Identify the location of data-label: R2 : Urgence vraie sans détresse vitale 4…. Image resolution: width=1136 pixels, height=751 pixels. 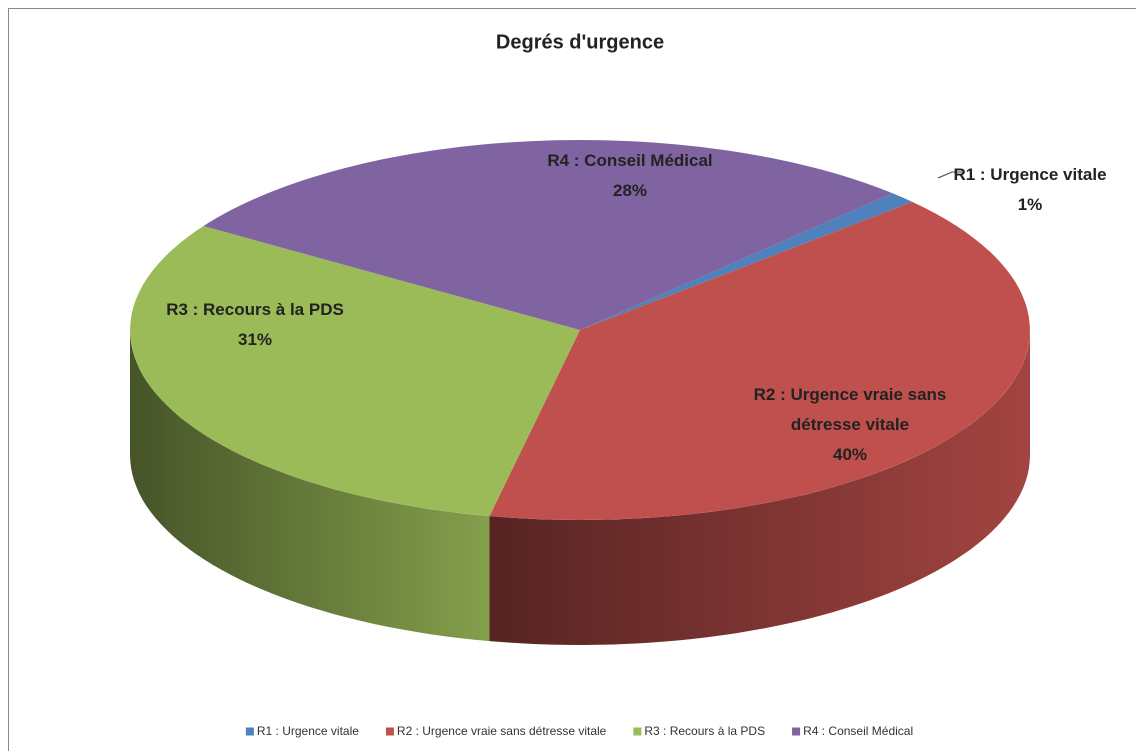
(850, 425).